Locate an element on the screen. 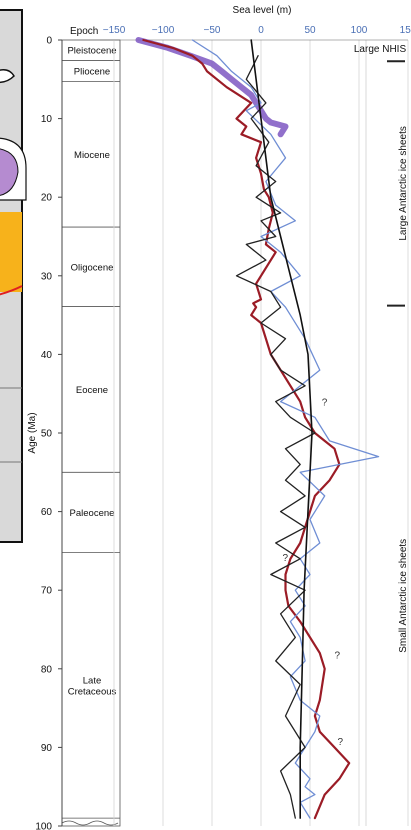  inset-orange-region is located at coordinates (11, 252).